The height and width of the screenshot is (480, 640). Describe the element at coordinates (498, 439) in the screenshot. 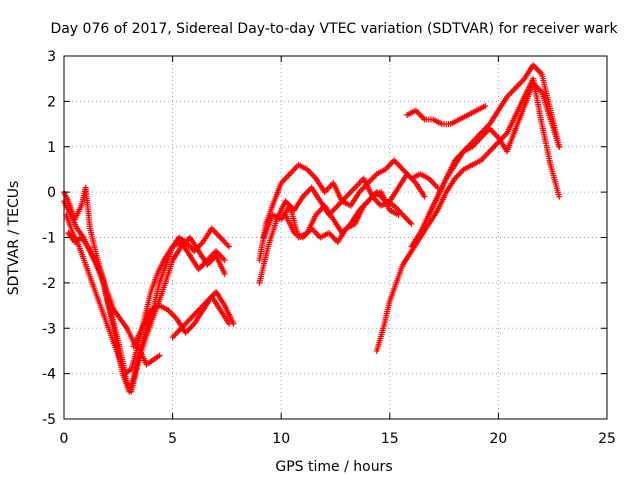

I see `x-tick-label: 20` at that location.